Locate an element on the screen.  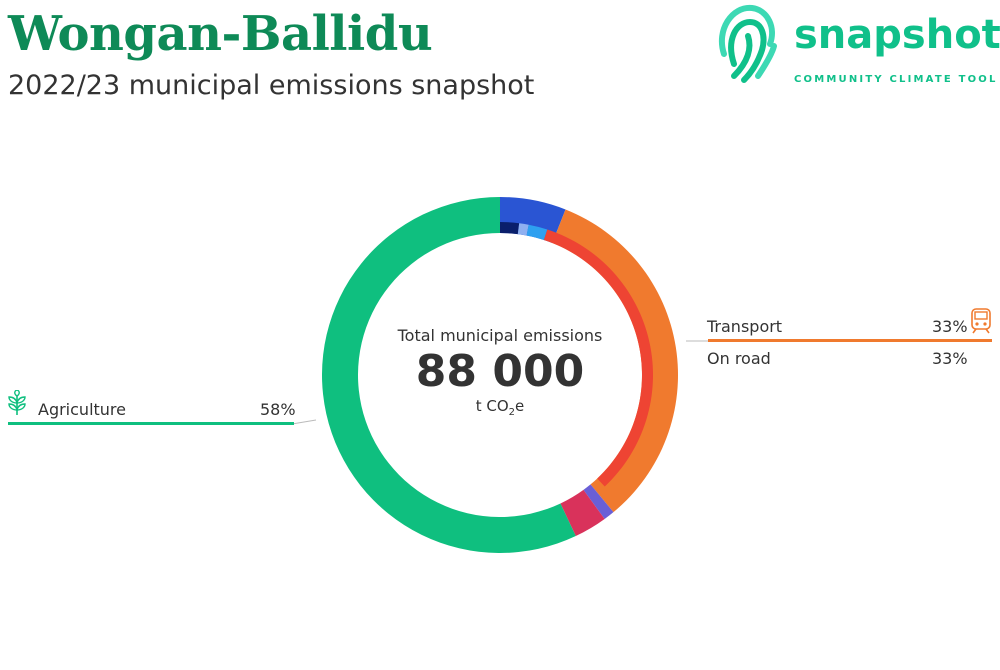
chart-center: Total municipal emissions 88 000 t CO2e is located at coordinates (500, 372).